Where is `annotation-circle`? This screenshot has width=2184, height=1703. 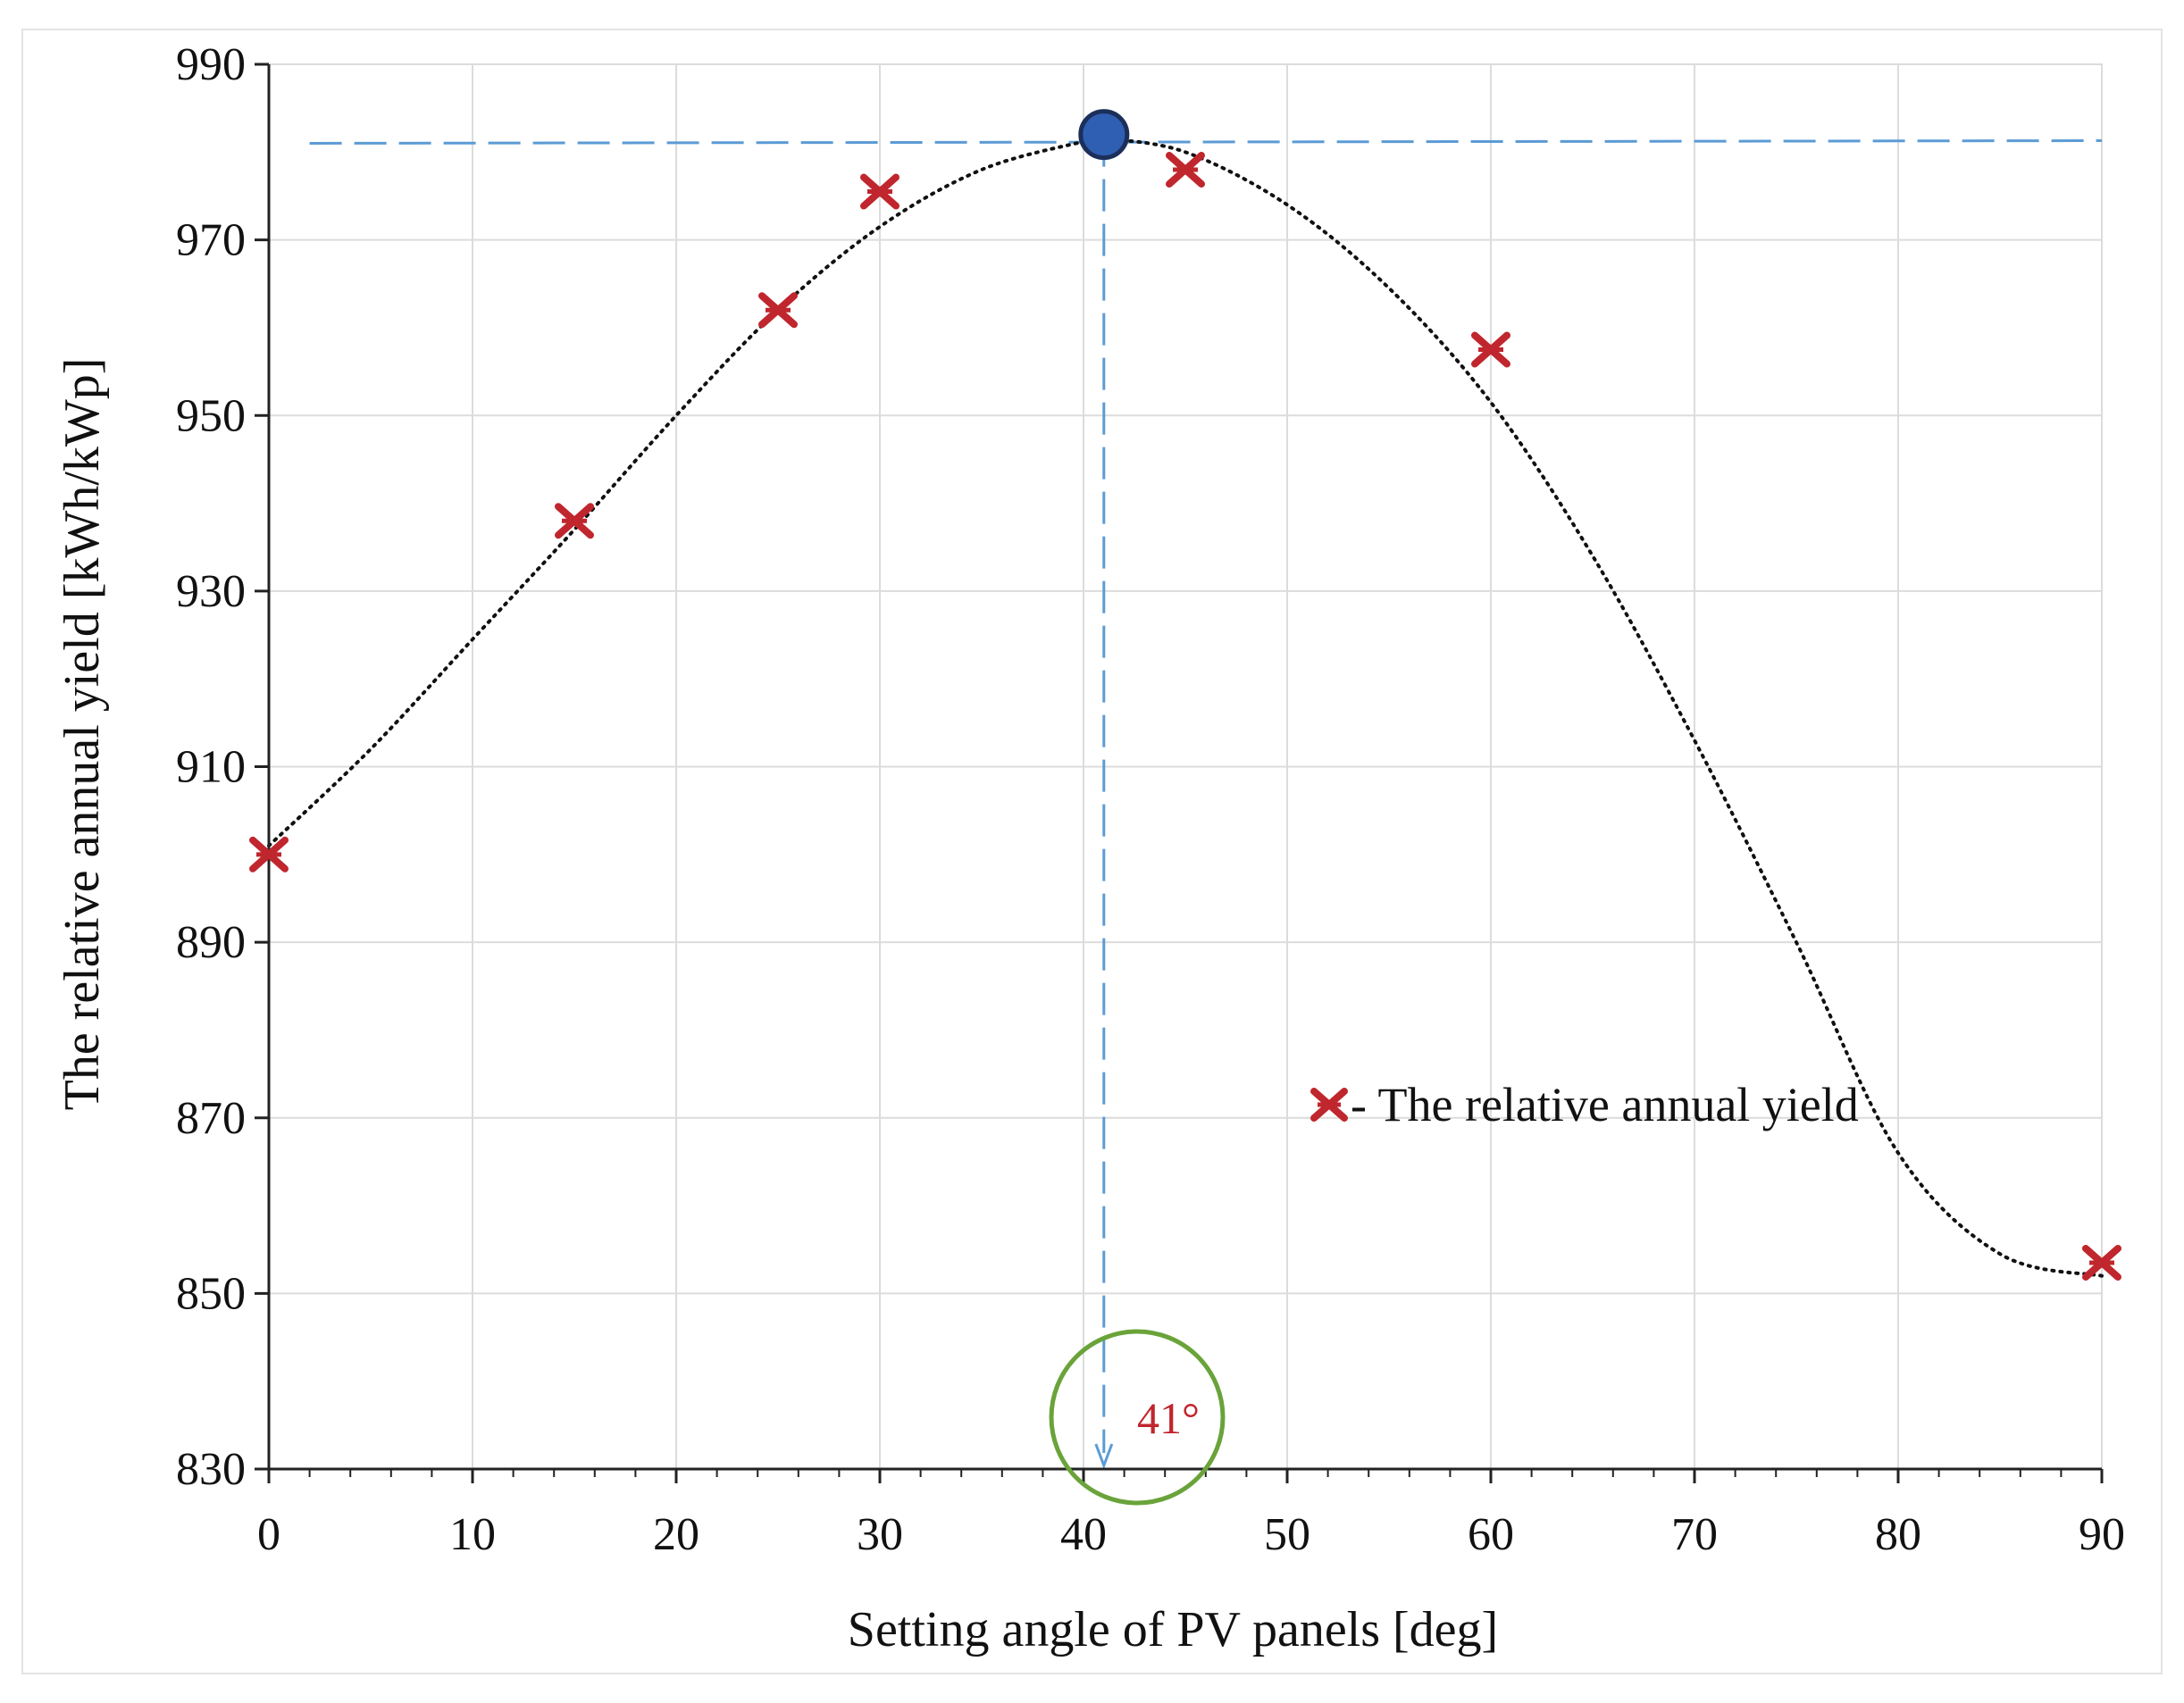 annotation-circle is located at coordinates (1137, 1418).